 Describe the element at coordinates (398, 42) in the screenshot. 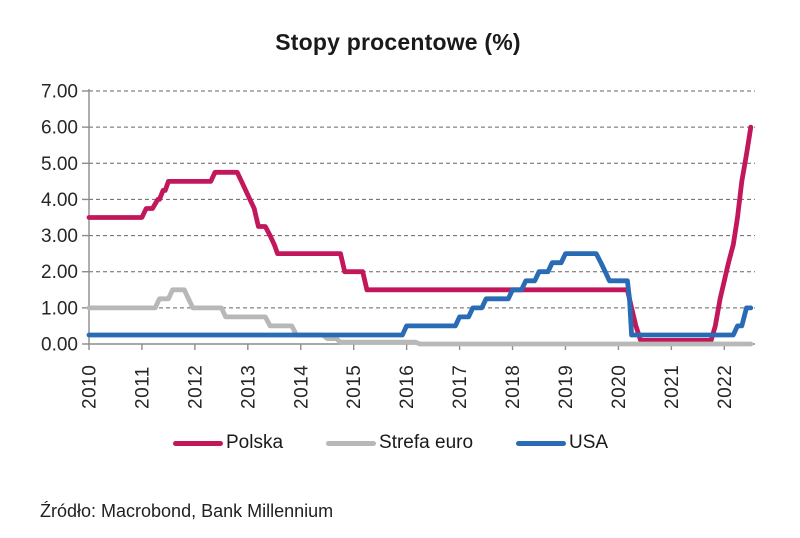

I see `chart-title: Stopy procentowe (%)` at that location.